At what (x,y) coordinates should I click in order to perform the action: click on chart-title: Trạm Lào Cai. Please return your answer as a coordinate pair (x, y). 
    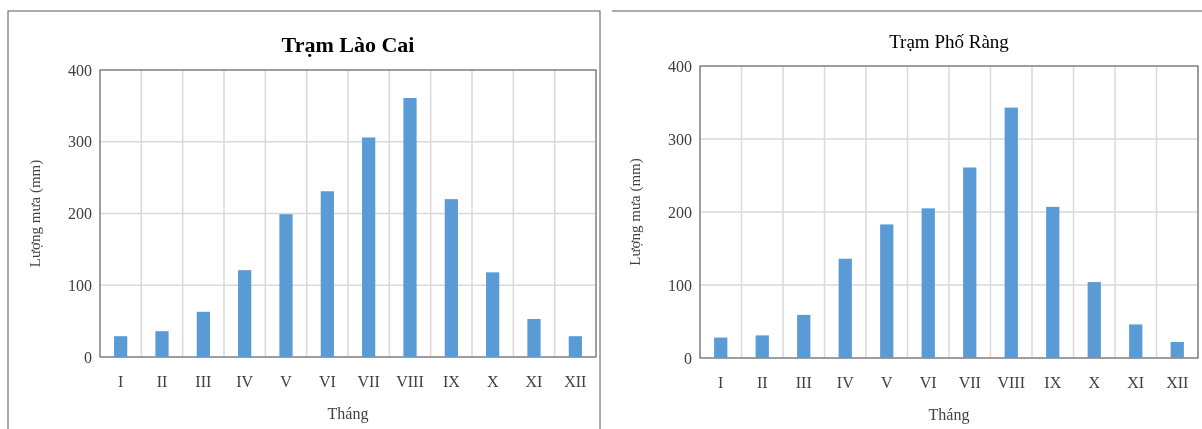
    Looking at the image, I should click on (348, 44).